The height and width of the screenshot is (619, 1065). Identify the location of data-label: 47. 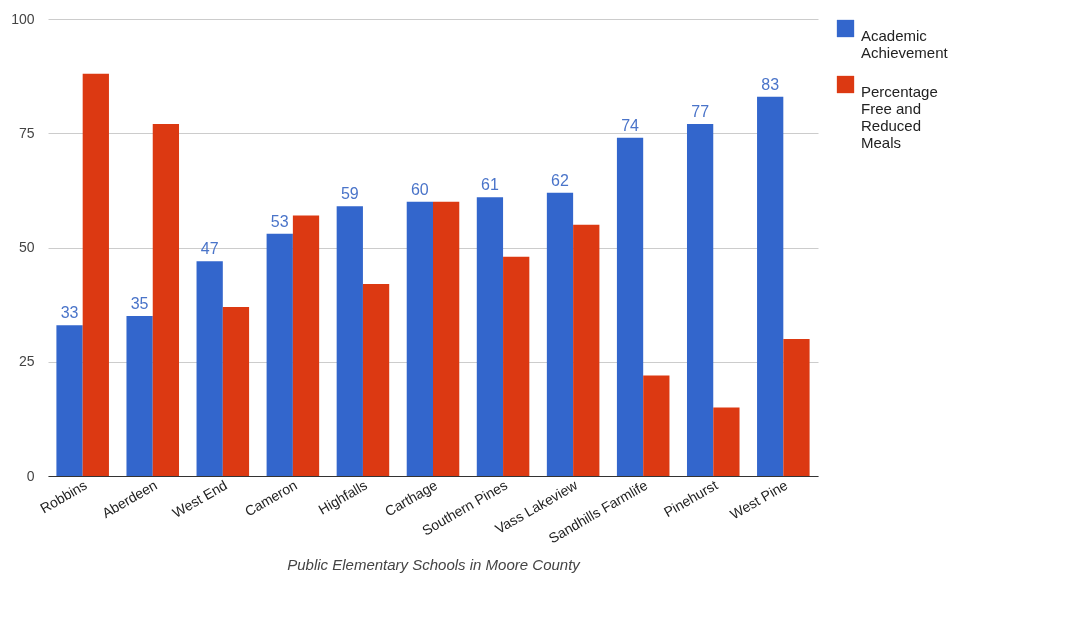
(209, 249).